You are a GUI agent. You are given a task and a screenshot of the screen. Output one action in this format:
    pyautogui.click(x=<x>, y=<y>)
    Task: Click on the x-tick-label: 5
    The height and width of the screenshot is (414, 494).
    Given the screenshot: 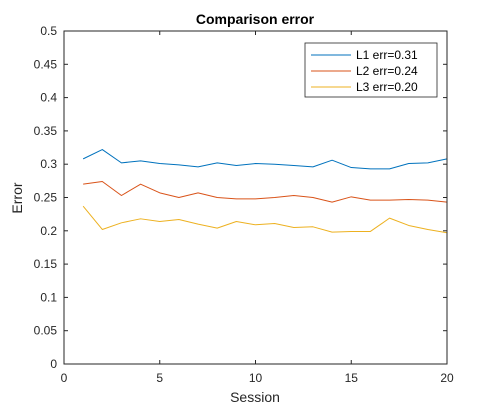 What is the action you would take?
    pyautogui.click(x=159, y=378)
    